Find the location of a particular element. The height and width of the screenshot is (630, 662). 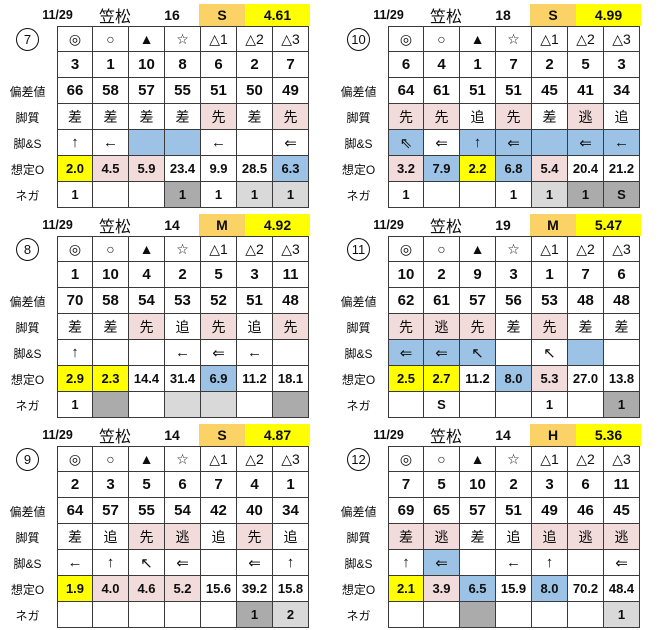

hensachi-cell: 66 is located at coordinates (75, 91).